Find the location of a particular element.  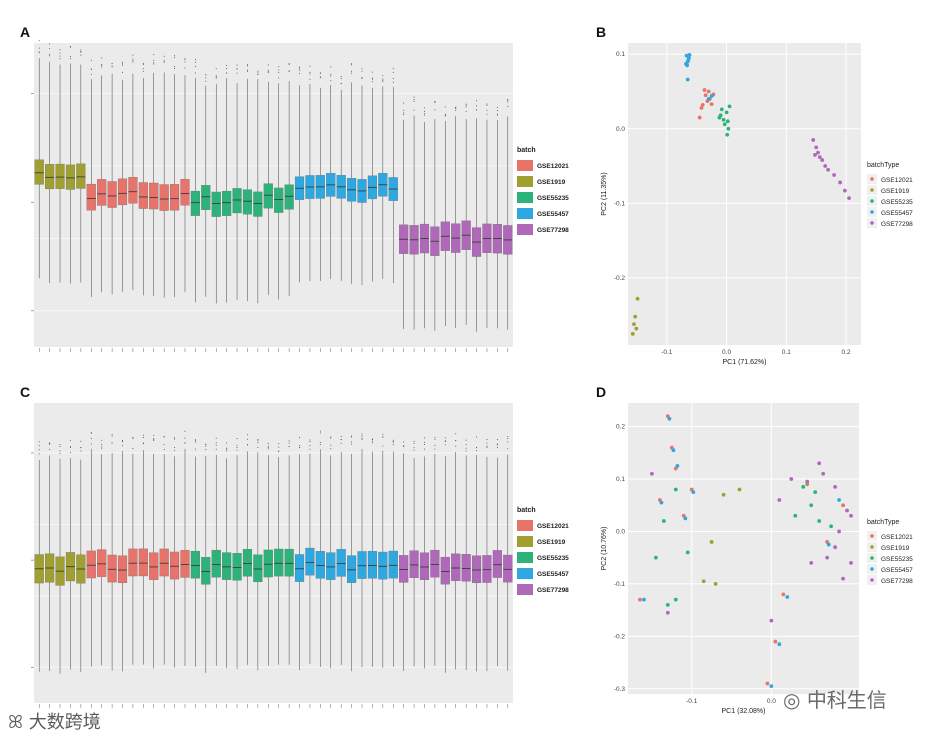

legend-key-gse55457 is located at coordinates (525, 213).